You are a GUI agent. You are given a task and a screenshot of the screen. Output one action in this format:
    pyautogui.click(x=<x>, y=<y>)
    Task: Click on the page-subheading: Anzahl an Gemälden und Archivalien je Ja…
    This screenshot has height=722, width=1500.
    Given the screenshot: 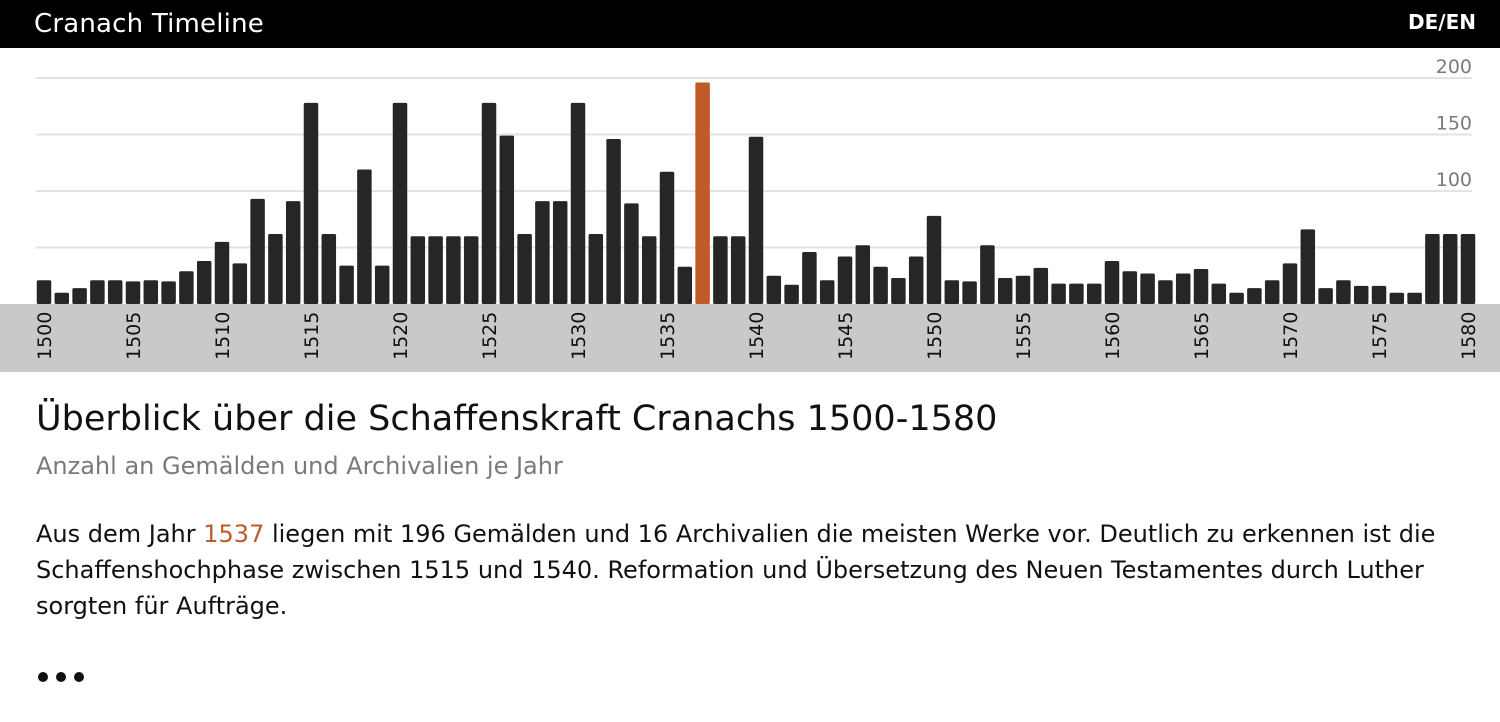 What is the action you would take?
    pyautogui.click(x=299, y=466)
    